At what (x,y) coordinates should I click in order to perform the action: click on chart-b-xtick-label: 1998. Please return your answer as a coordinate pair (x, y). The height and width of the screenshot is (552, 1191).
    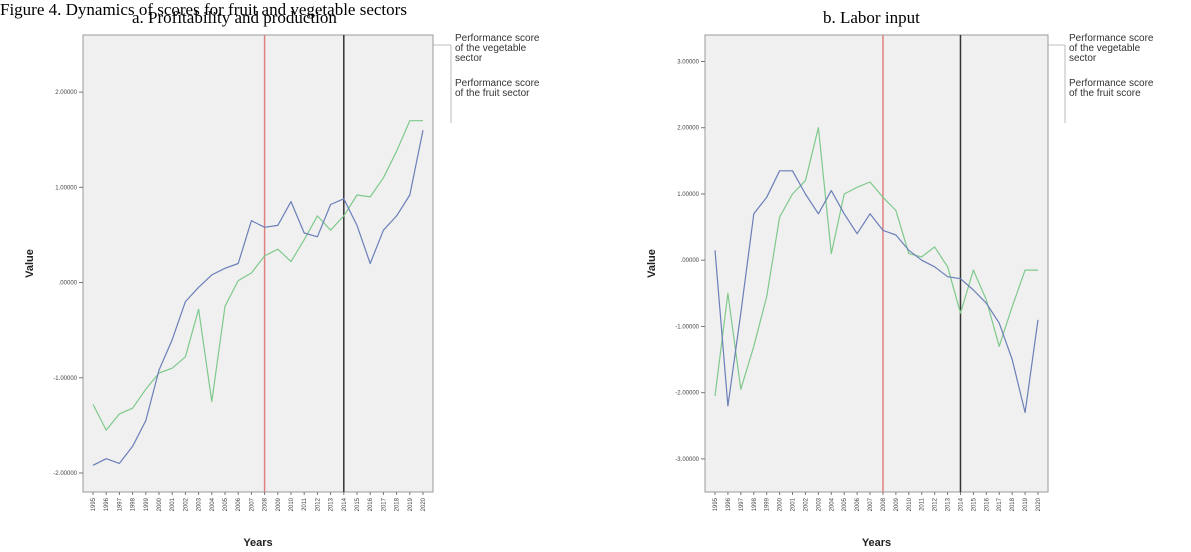
    Looking at the image, I should click on (755, 504).